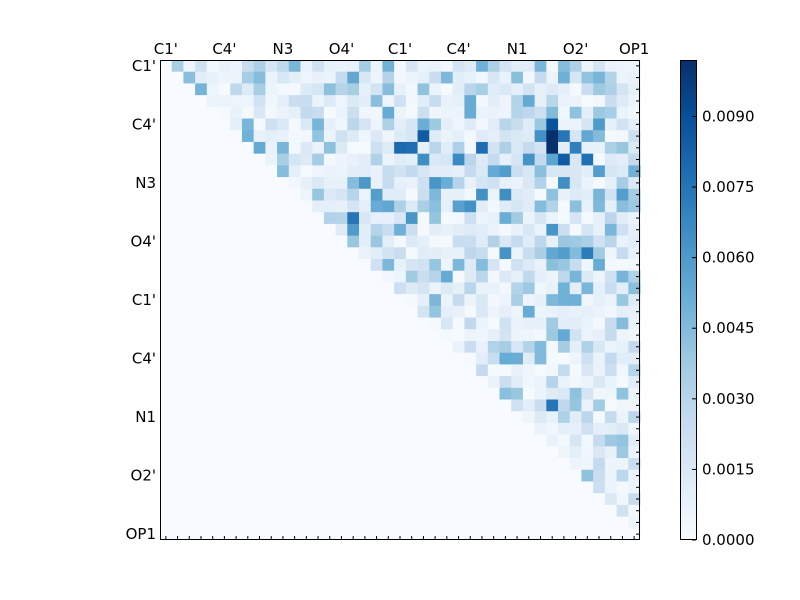 The width and height of the screenshot is (800, 600). Describe the element at coordinates (341, 49) in the screenshot. I see `x-tick-label: O4'` at that location.